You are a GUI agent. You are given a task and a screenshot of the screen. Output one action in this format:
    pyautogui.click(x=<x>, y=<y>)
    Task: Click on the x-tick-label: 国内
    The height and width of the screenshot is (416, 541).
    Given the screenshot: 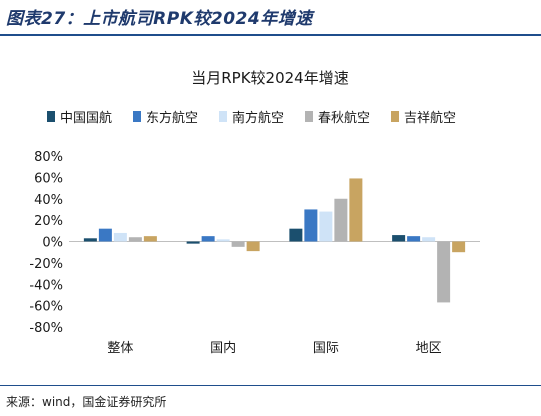 What is the action you would take?
    pyautogui.click(x=223, y=348)
    